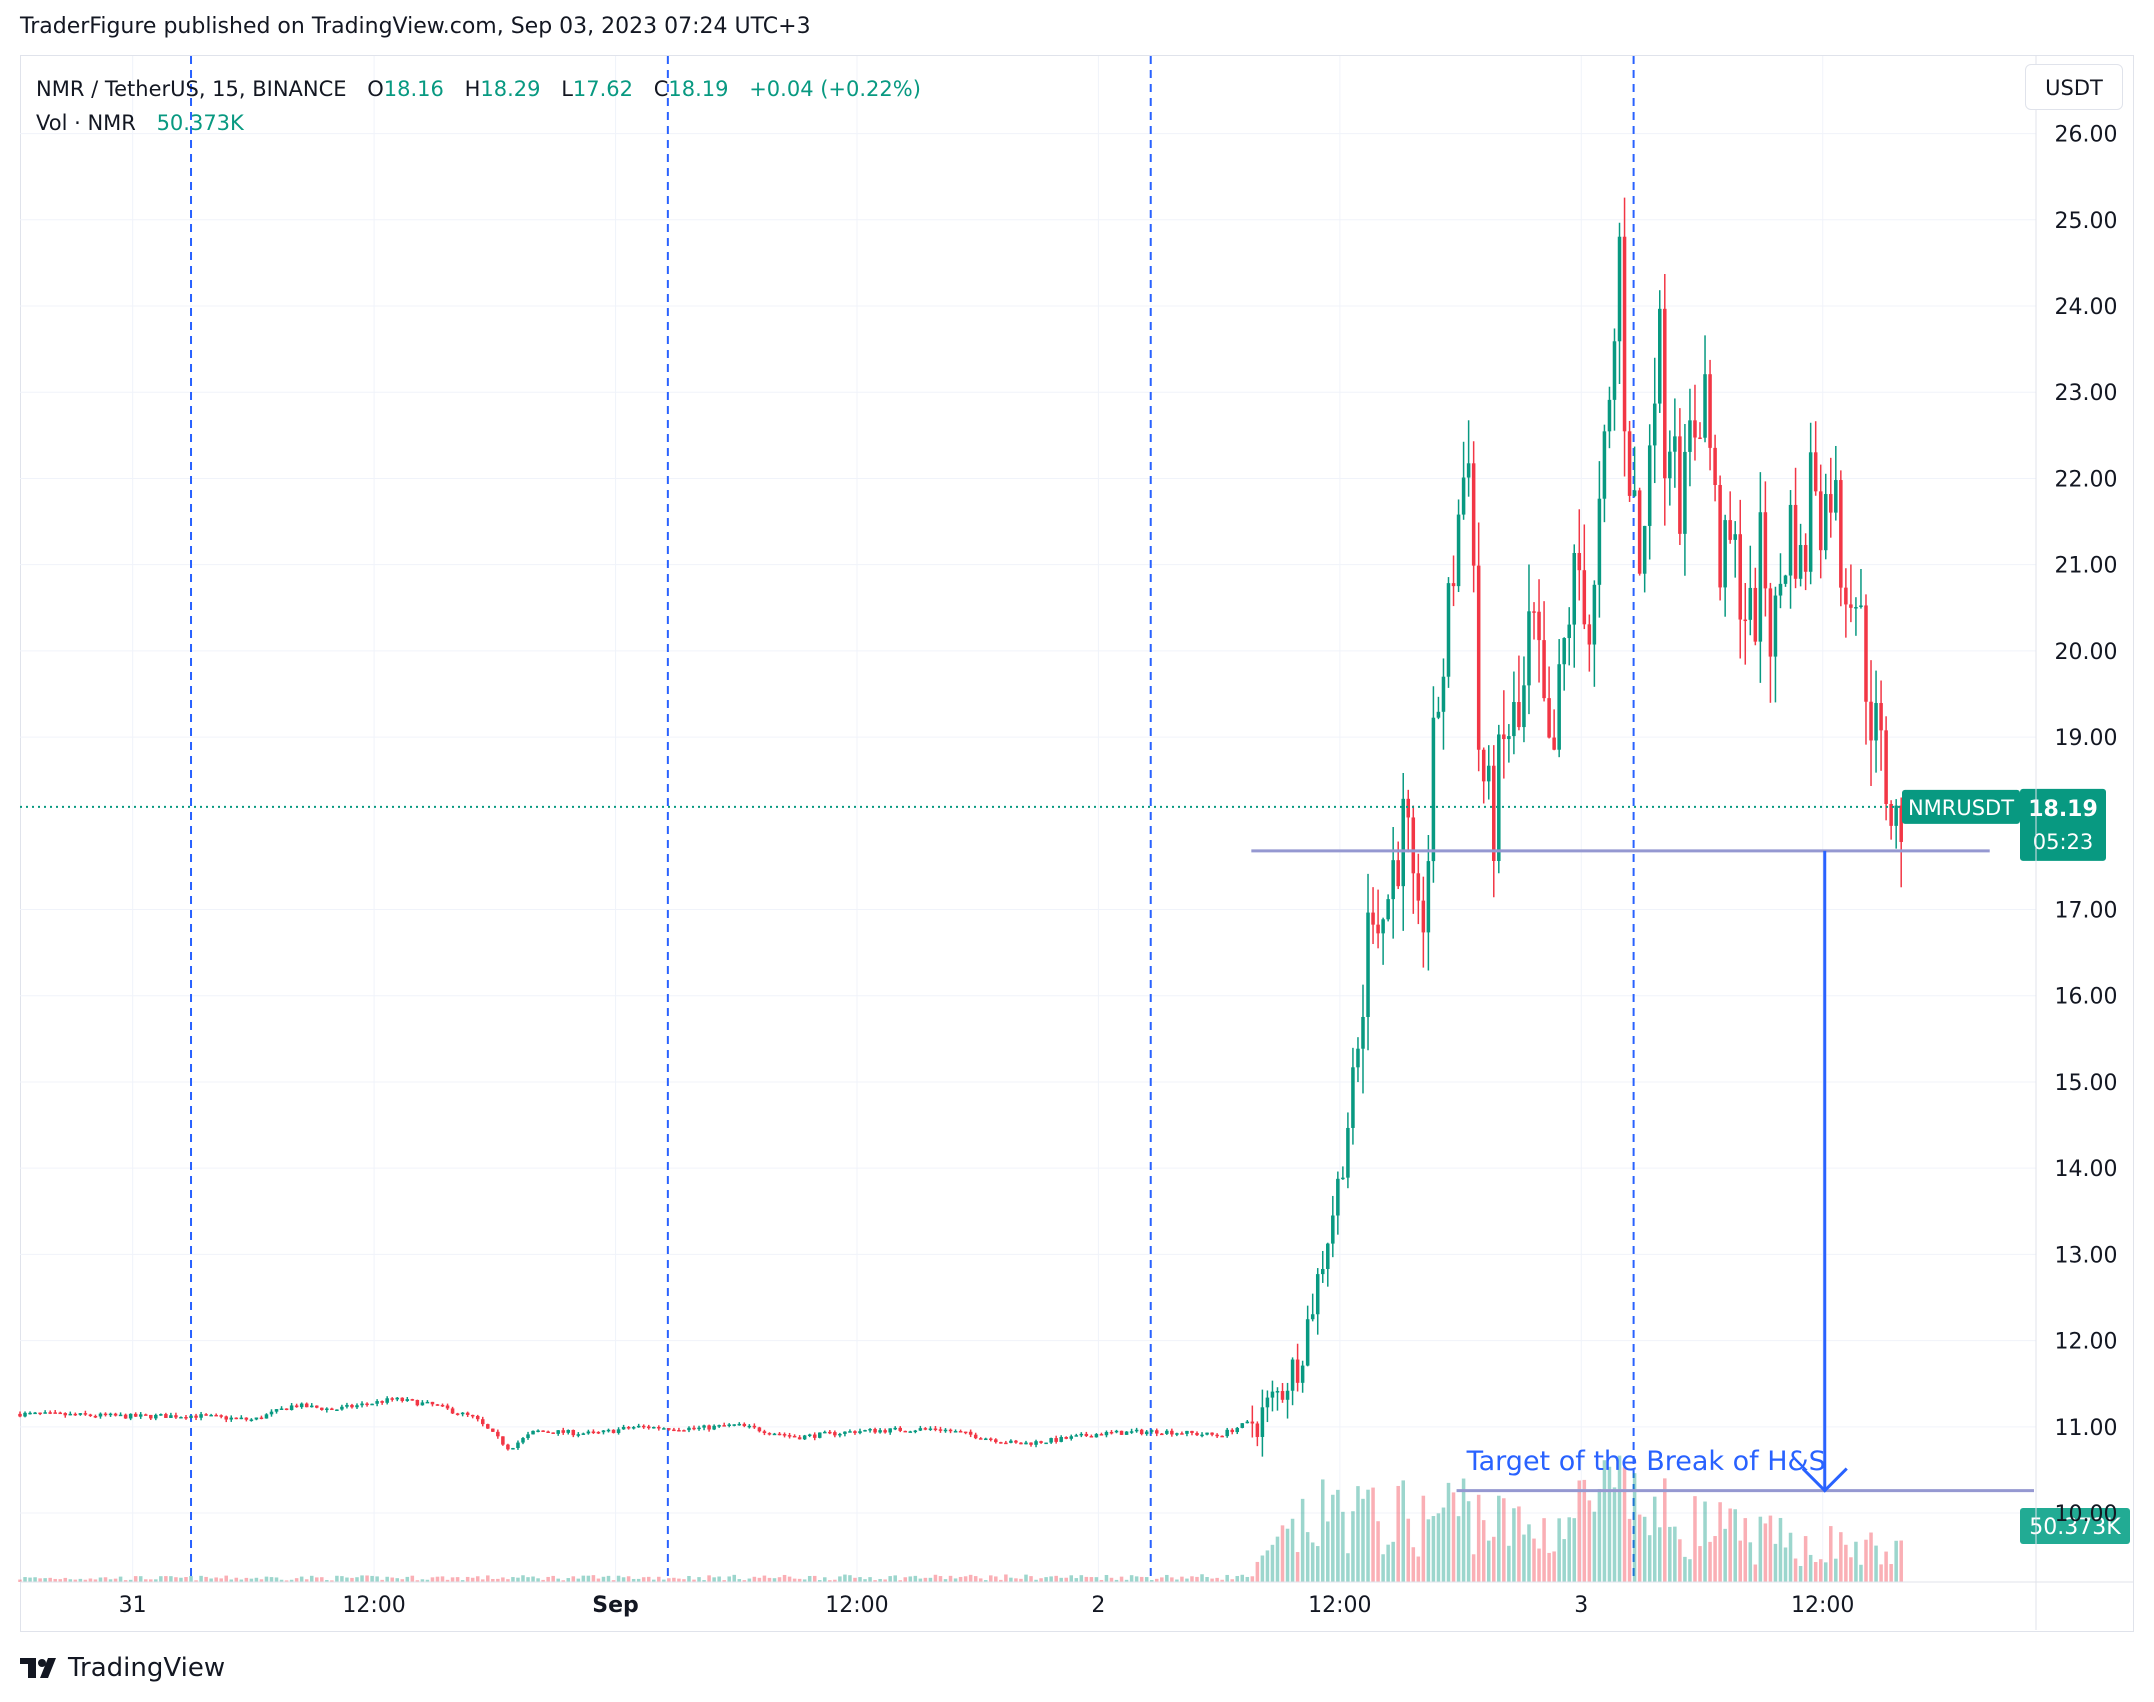 The width and height of the screenshot is (2154, 1702). Describe the element at coordinates (2086, 393) in the screenshot. I see `y-tick-label: 23.00` at that location.